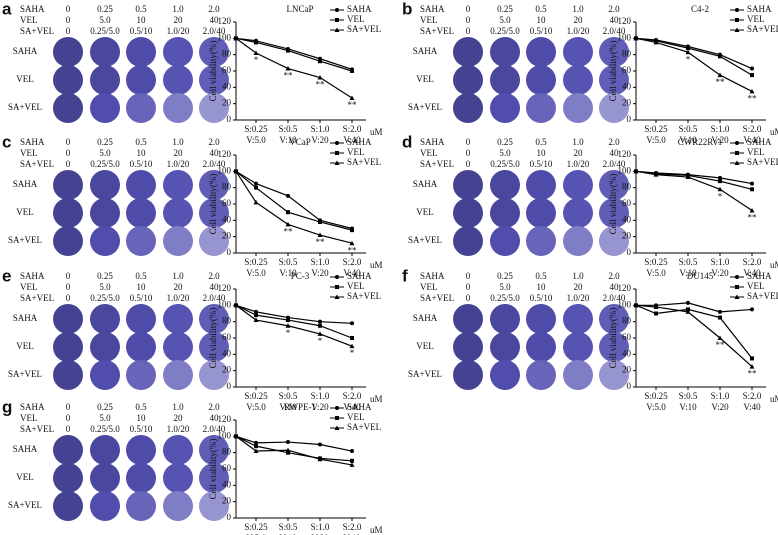 The image size is (778, 535). I want to click on dose-value: 10, so click(142, 20).